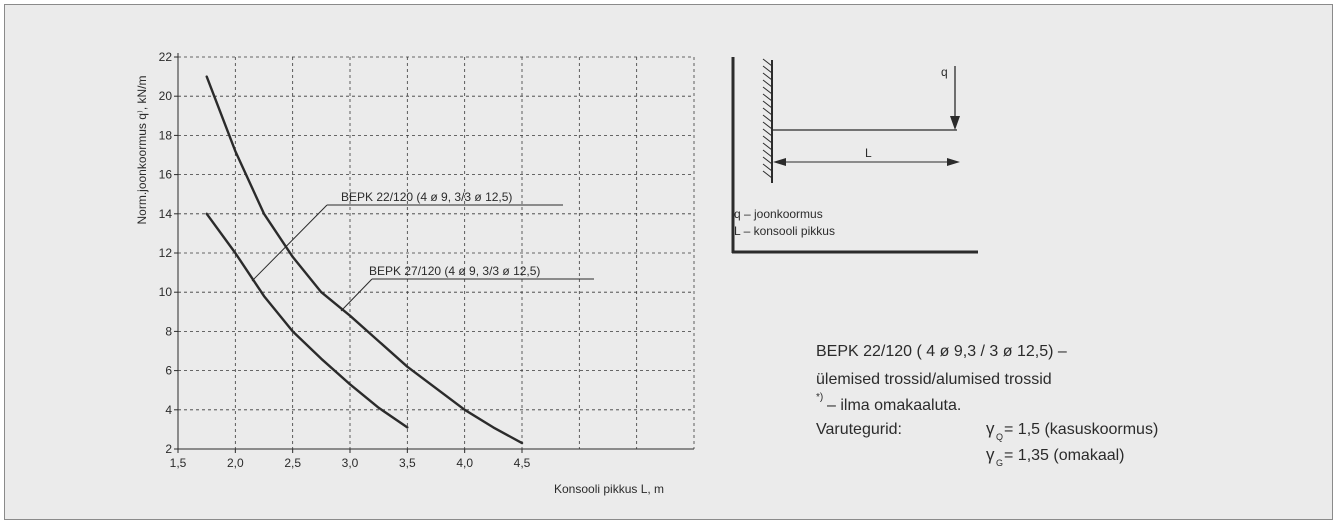 The height and width of the screenshot is (526, 1339). I want to click on note-line-2: ülemised trossid/alumised trossid, so click(934, 379).